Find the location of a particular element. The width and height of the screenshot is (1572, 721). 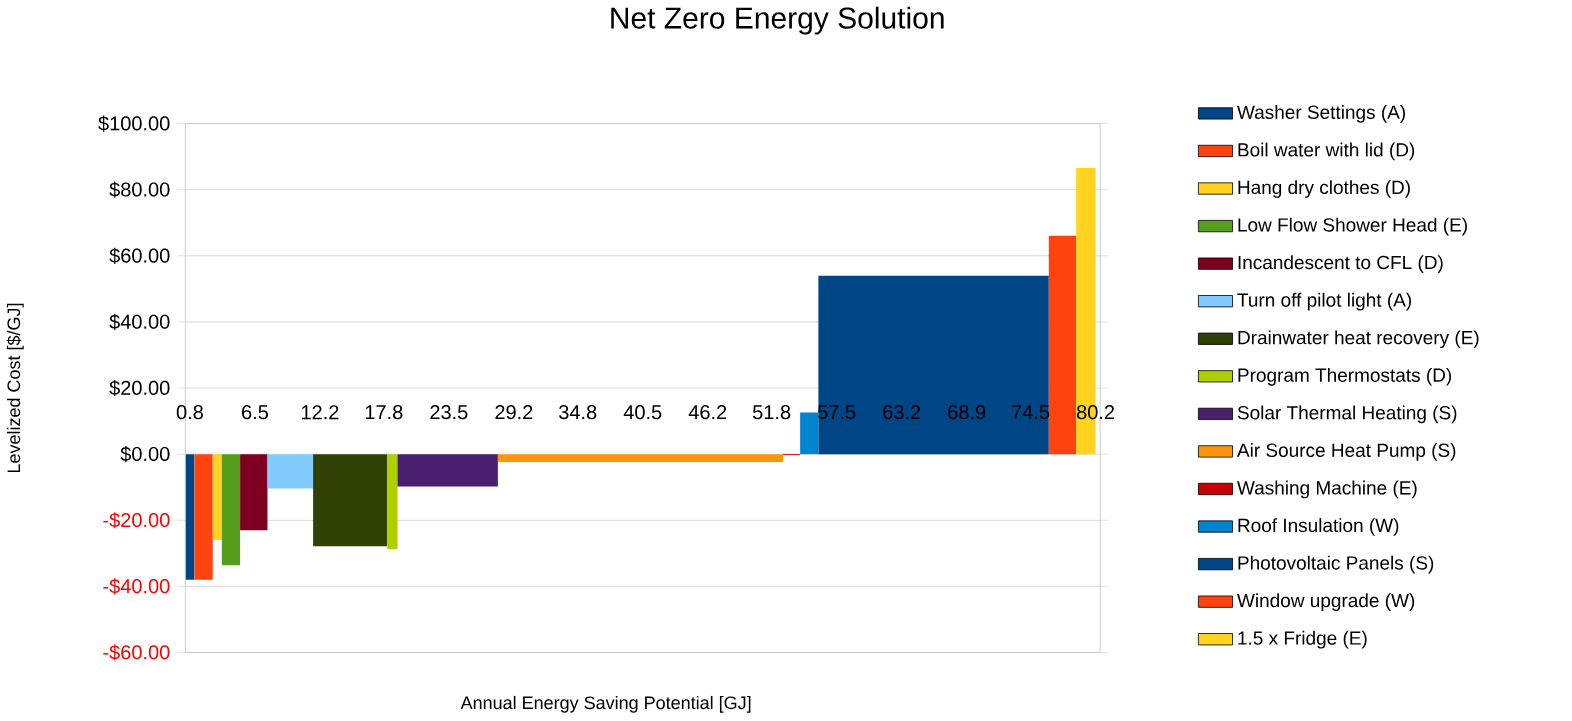

x-tick-label: 57.5 is located at coordinates (837, 411).